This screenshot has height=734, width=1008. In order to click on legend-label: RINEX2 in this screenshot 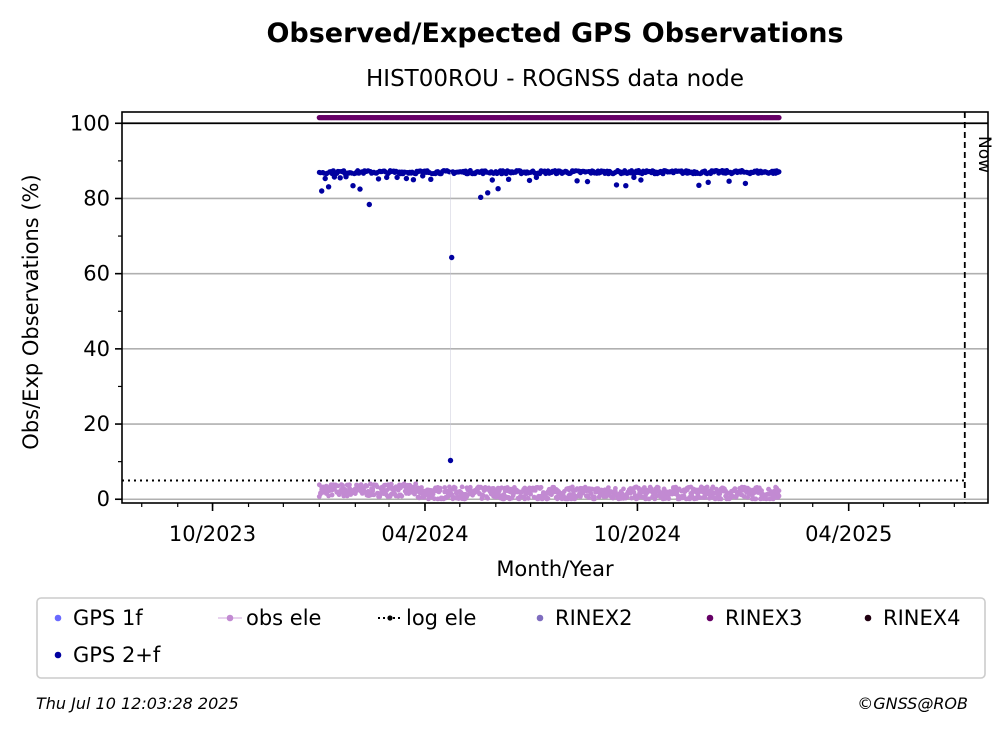, I will do `click(594, 618)`.